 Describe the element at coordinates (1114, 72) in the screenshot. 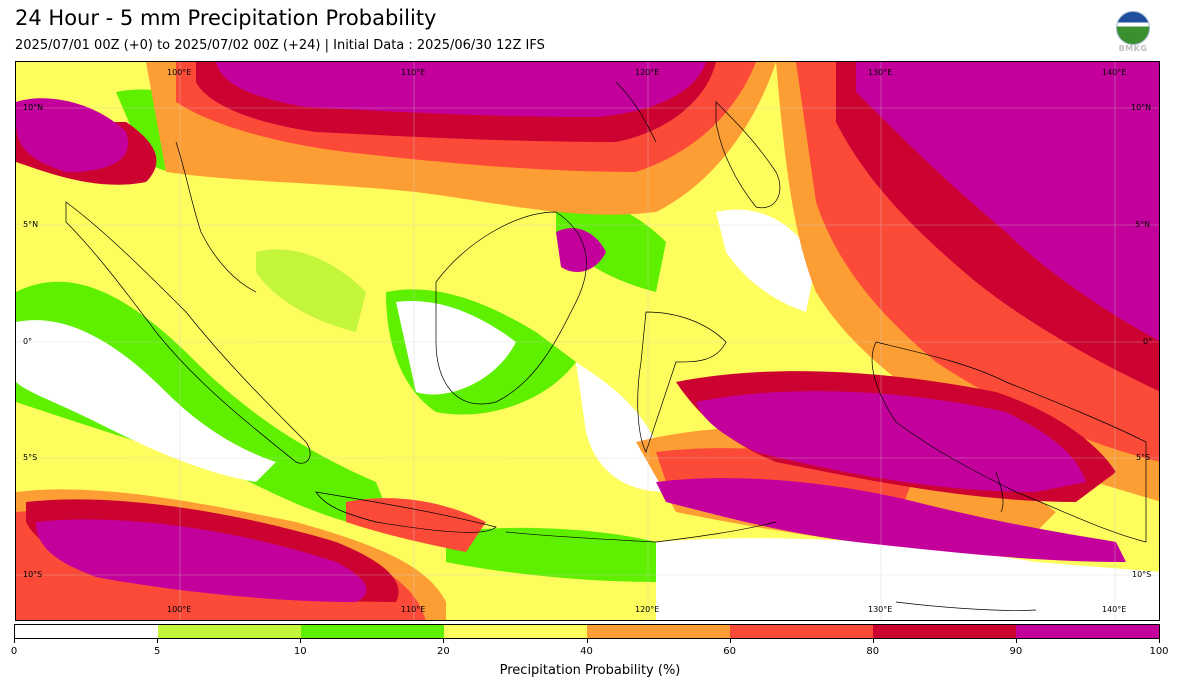

I see `lon-label-top-140e: 140°E` at that location.